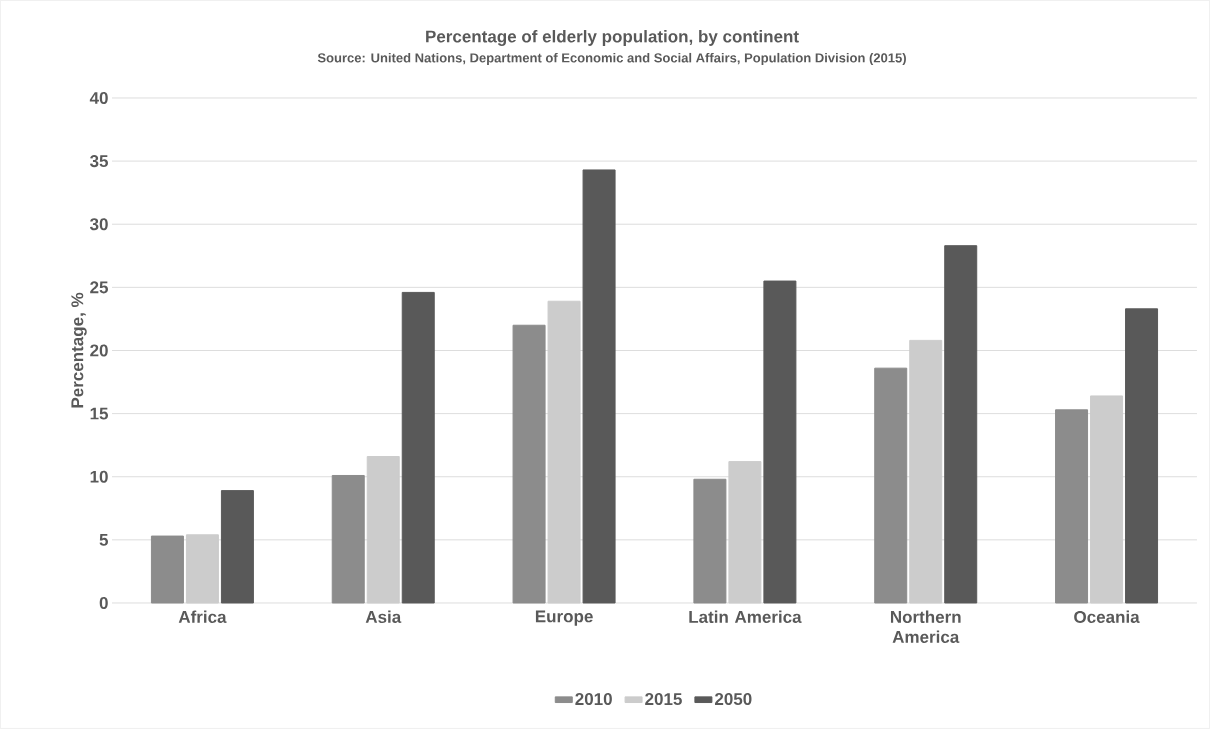  What do you see at coordinates (99, 161) in the screenshot?
I see `y-tick-label: 35` at bounding box center [99, 161].